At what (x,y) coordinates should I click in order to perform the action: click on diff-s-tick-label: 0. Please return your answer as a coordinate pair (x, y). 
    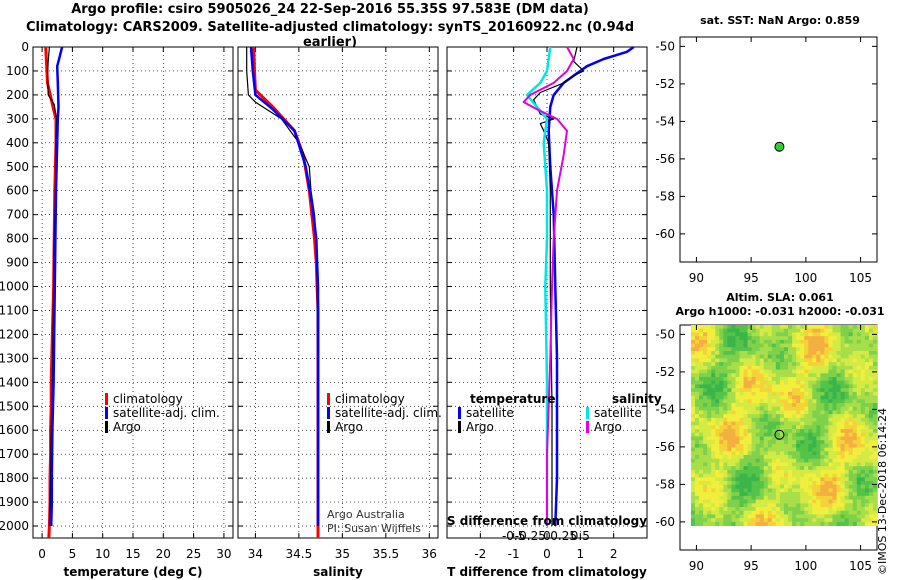
    Looking at the image, I should click on (547, 536).